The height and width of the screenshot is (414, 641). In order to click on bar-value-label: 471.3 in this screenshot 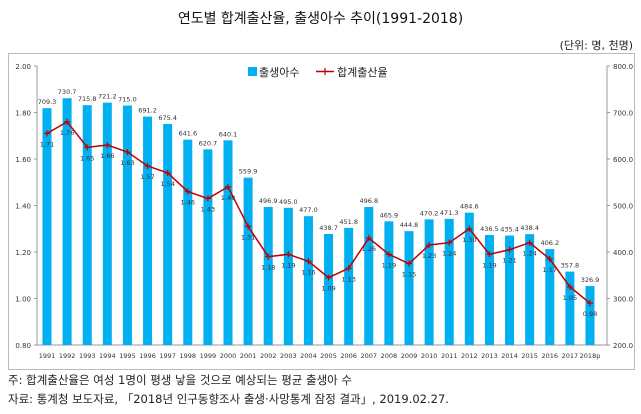, I will do `click(449, 213)`.